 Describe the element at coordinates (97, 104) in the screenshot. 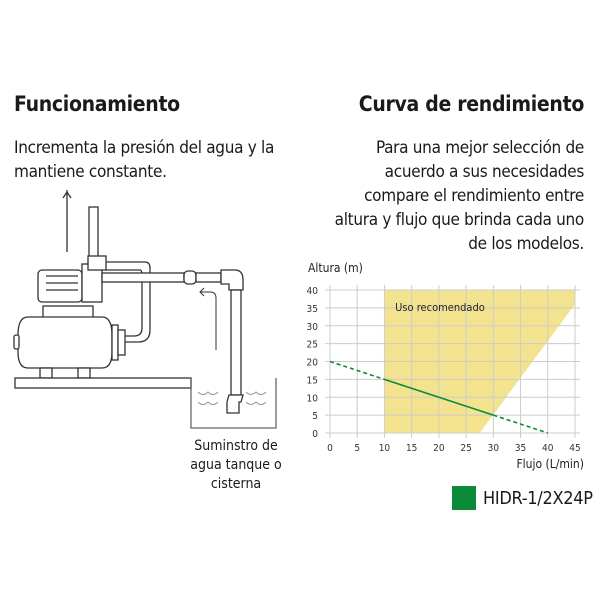

I see `funcionamiento-title: Funcionamiento` at that location.